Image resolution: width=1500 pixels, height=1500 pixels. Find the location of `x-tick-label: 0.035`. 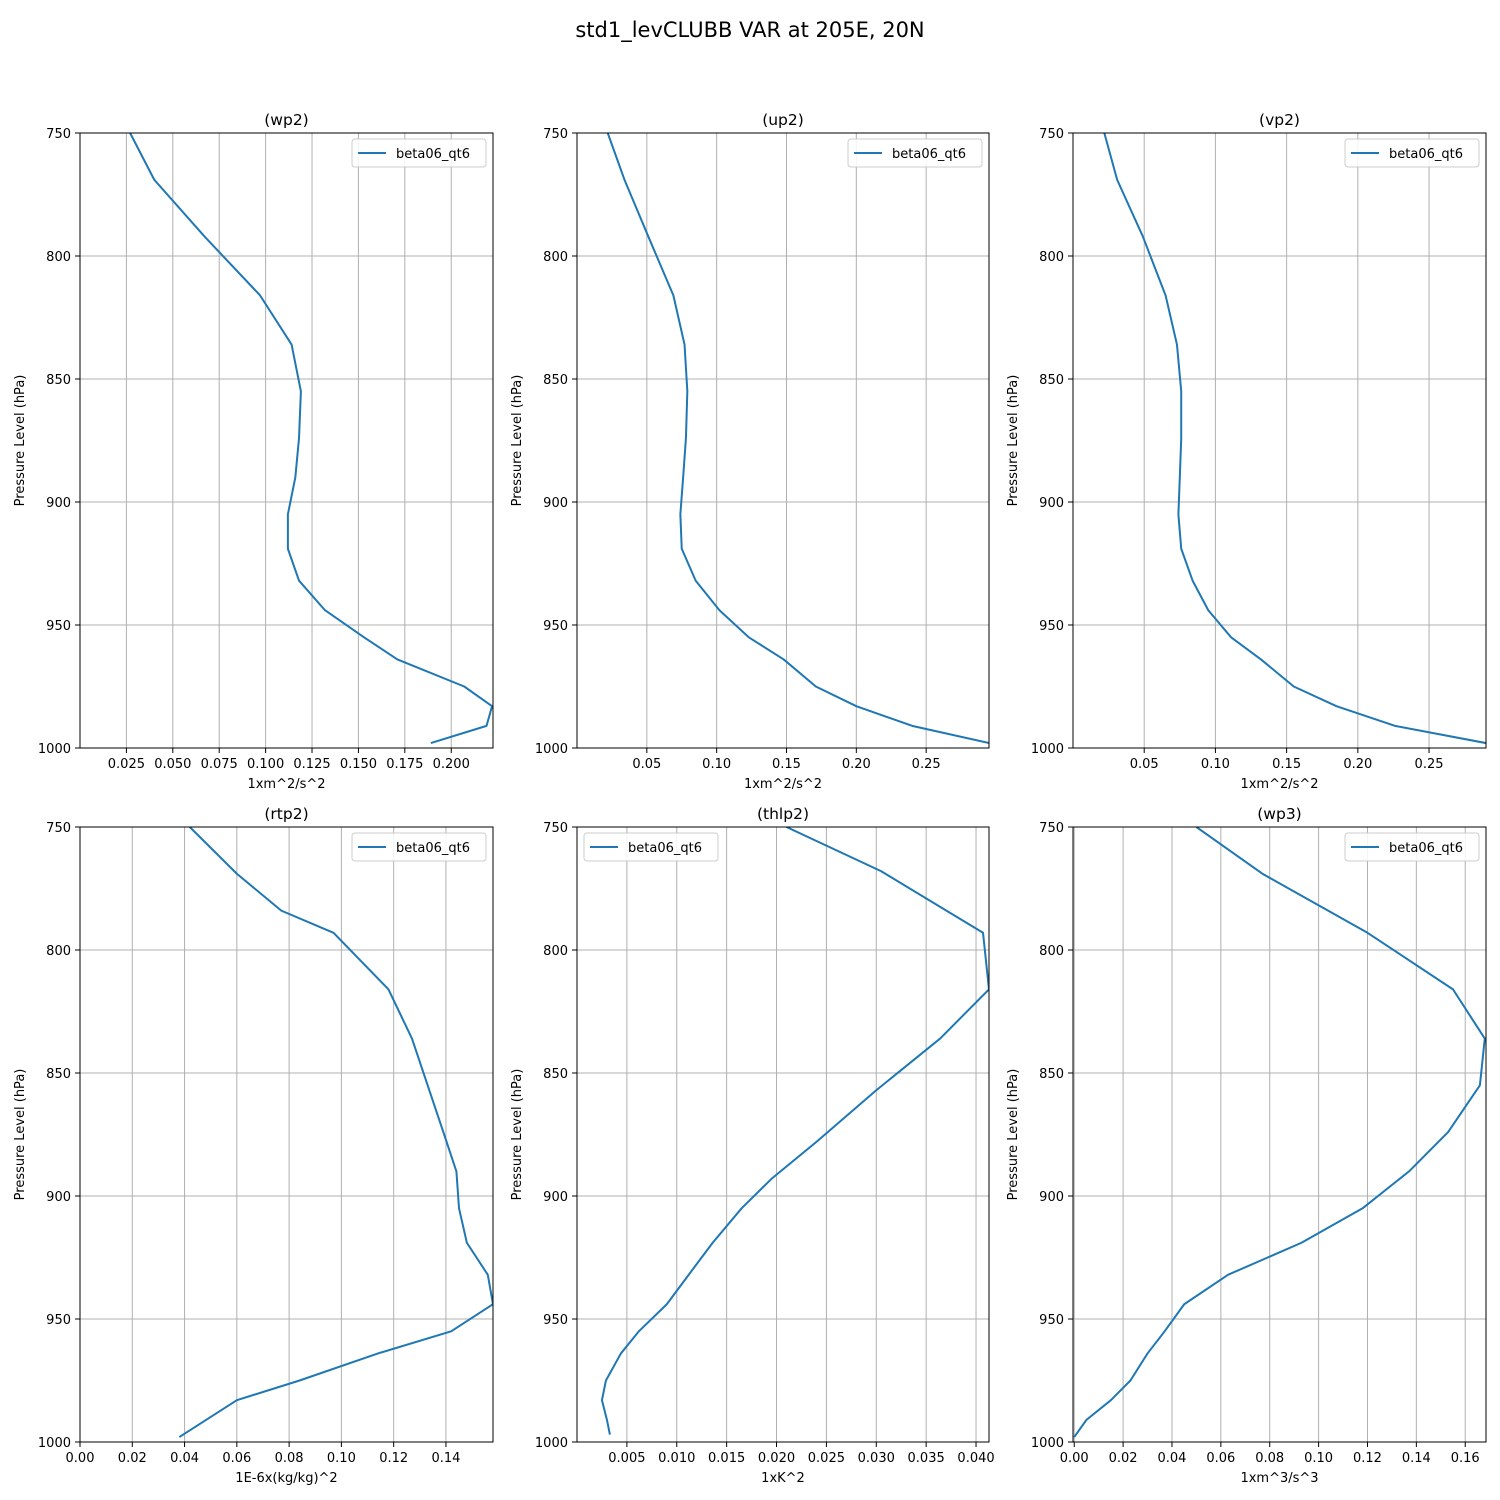

x-tick-label: 0.035 is located at coordinates (926, 1458).